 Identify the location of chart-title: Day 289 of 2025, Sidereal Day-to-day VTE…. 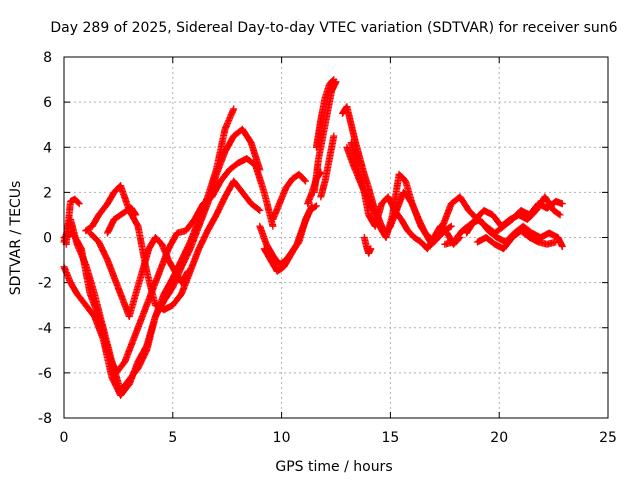
(333, 28).